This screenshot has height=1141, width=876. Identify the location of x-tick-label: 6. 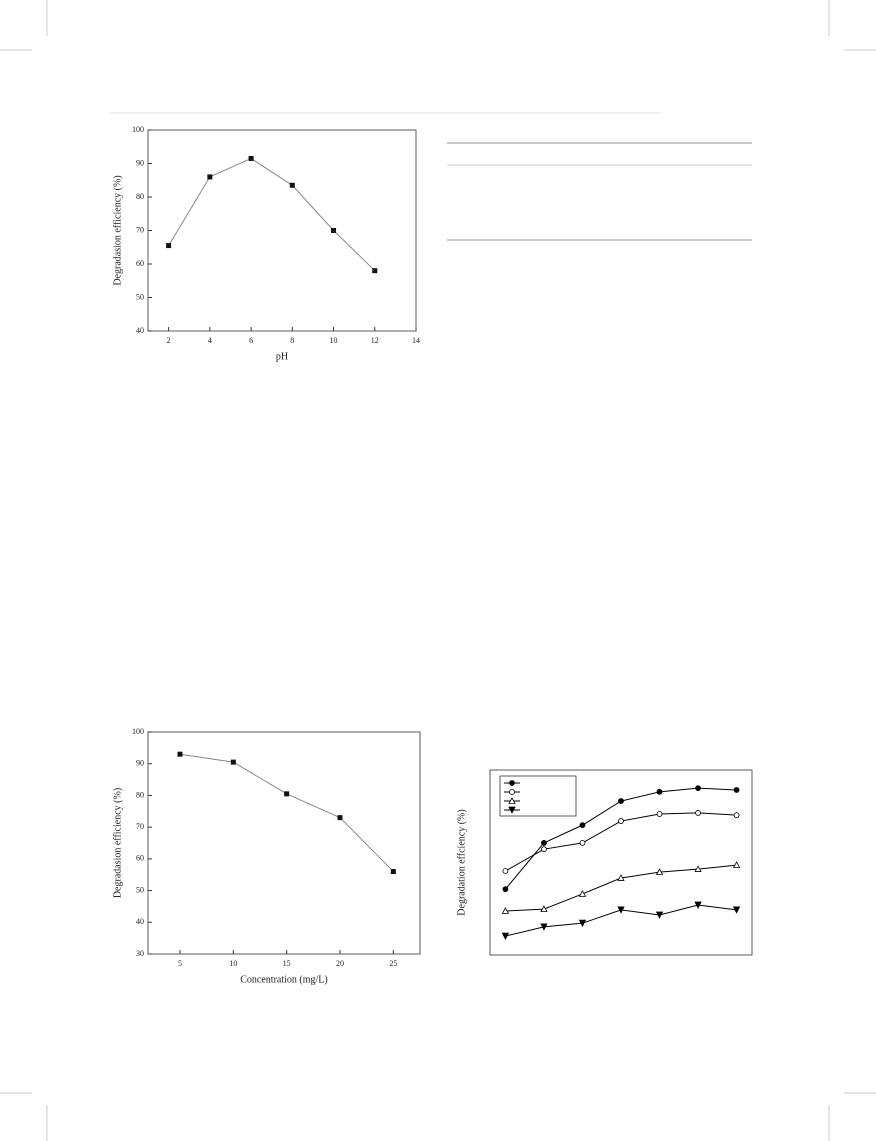
(251, 340).